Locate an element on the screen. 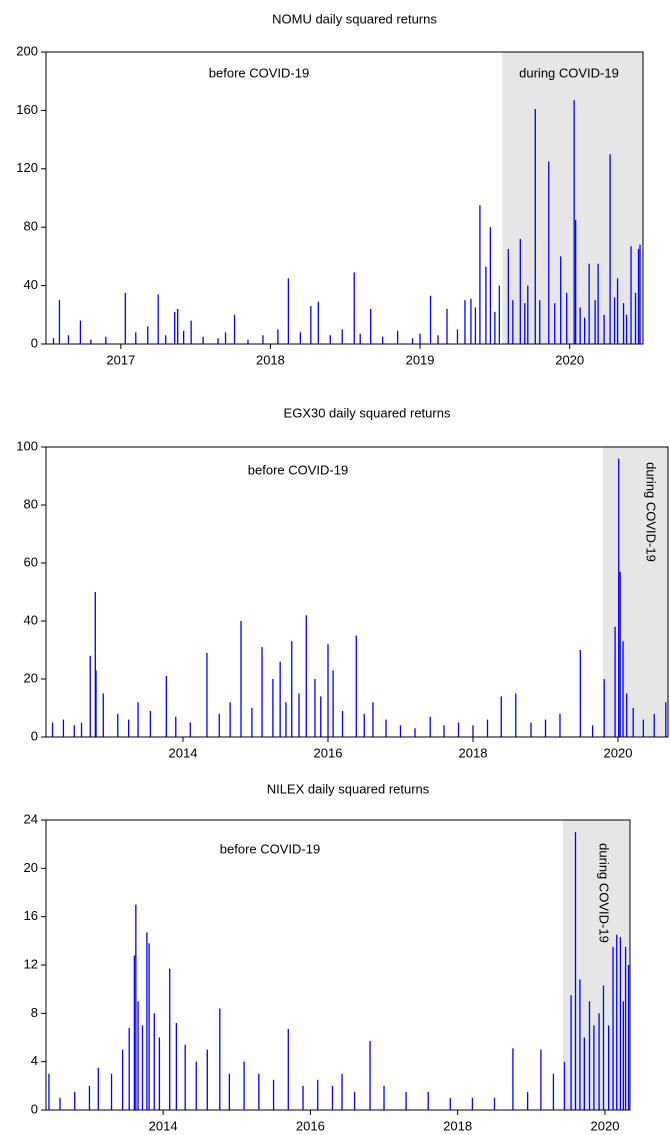  chart-title: NOMU daily squared returns is located at coordinates (354, 18).